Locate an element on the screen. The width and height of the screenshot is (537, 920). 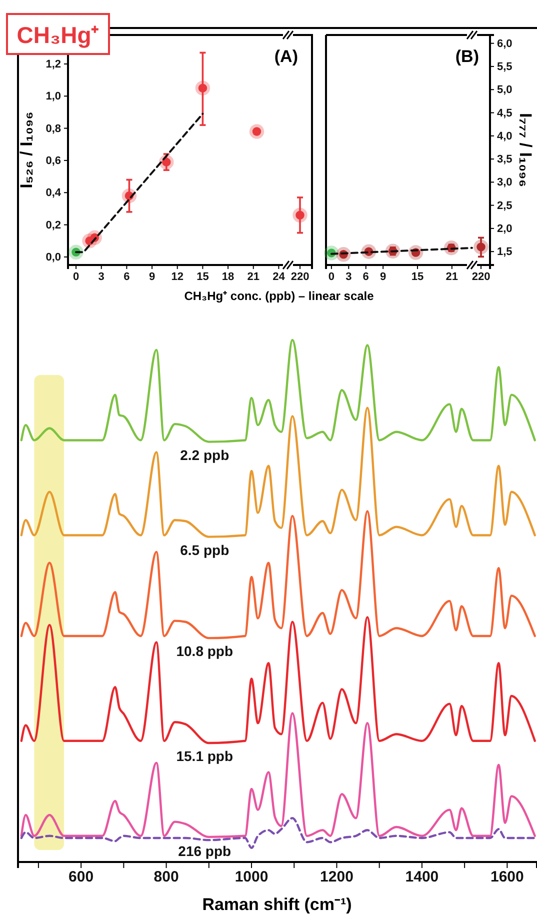
series-label: 15.1 ppb is located at coordinates (205, 756).